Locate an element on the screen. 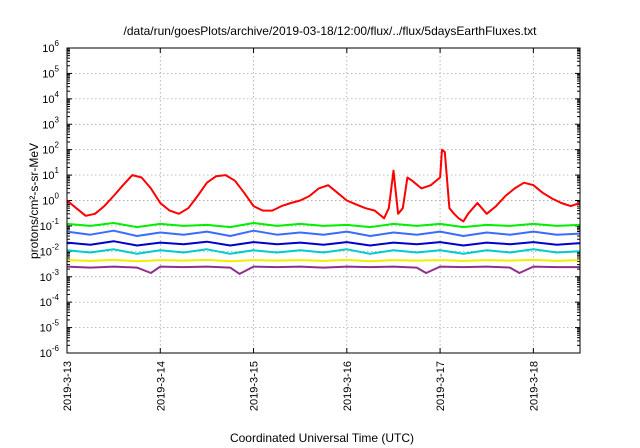 This screenshot has height=448, width=640. y-tick-label: 10² is located at coordinates (50, 149).